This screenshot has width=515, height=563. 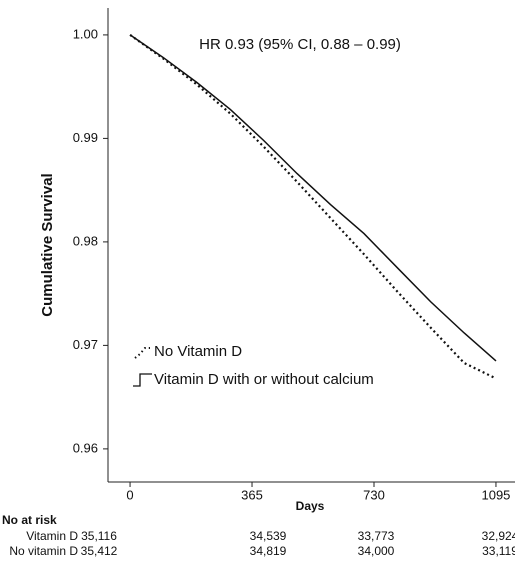 I want to click on x-tick-label: 0, so click(x=129, y=494).